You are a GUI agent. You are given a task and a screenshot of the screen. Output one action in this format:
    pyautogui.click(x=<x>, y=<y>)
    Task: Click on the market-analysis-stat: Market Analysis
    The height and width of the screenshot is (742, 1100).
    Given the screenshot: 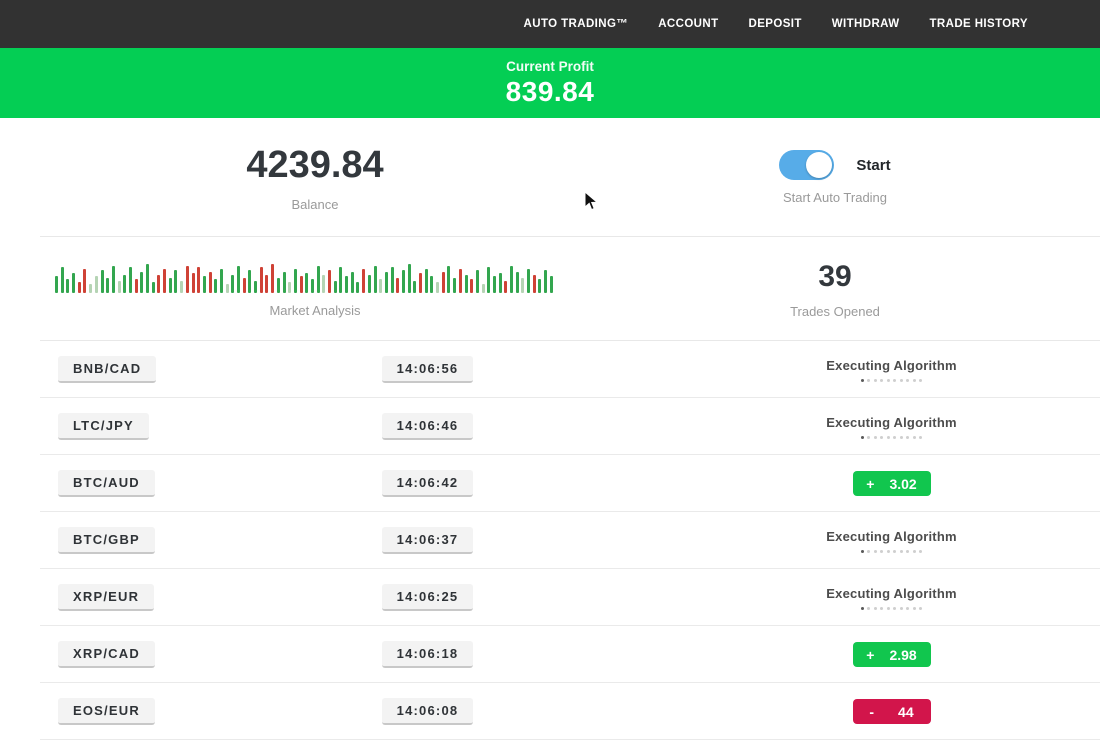 What is the action you would take?
    pyautogui.click(x=315, y=289)
    